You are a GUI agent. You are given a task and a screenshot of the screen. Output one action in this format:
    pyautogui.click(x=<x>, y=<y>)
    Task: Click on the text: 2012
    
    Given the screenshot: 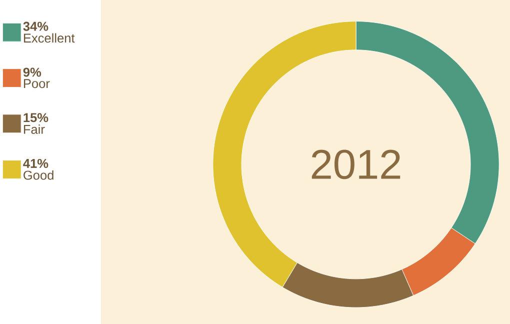 What is the action you would take?
    pyautogui.click(x=356, y=165)
    